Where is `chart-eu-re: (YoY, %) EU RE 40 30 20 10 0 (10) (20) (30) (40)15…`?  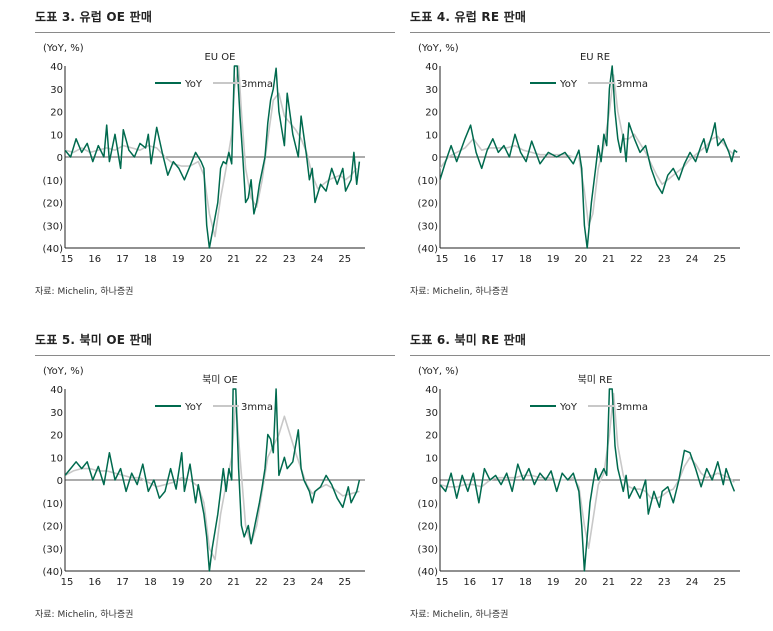
chart-eu-re: (YoY, %) EU RE 40 30 20 10 0 (10) (20) (30) (40)15… is located at coordinates (578, 154).